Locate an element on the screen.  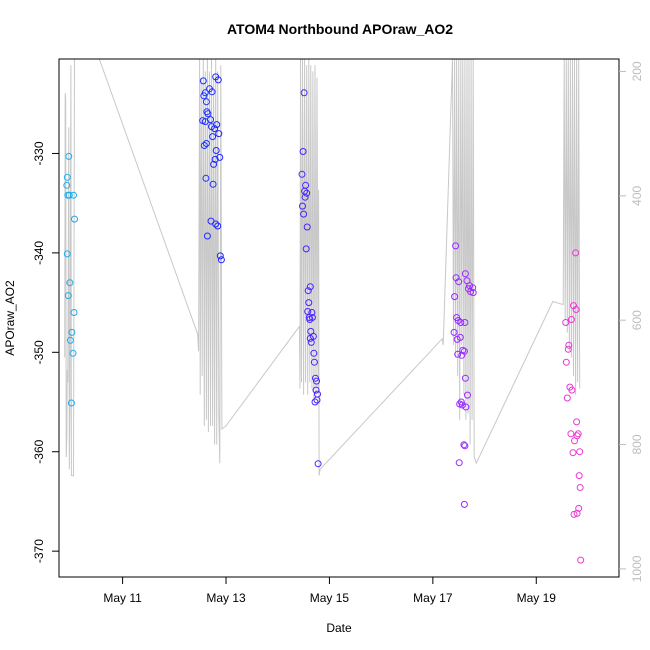
y2-tick-label: 800 is located at coordinates (637, 444).